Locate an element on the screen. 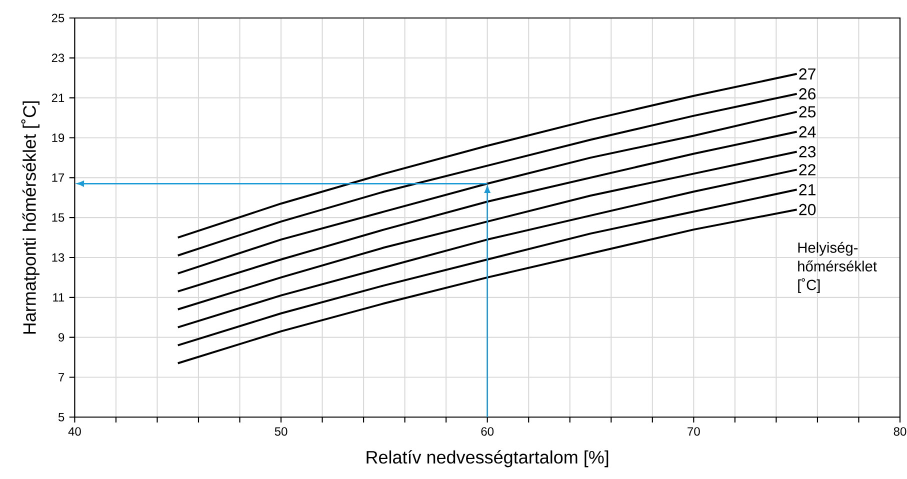 The image size is (907, 479). x-axis-title: Relatív nedvességtartalom [%] is located at coordinates (487, 459).